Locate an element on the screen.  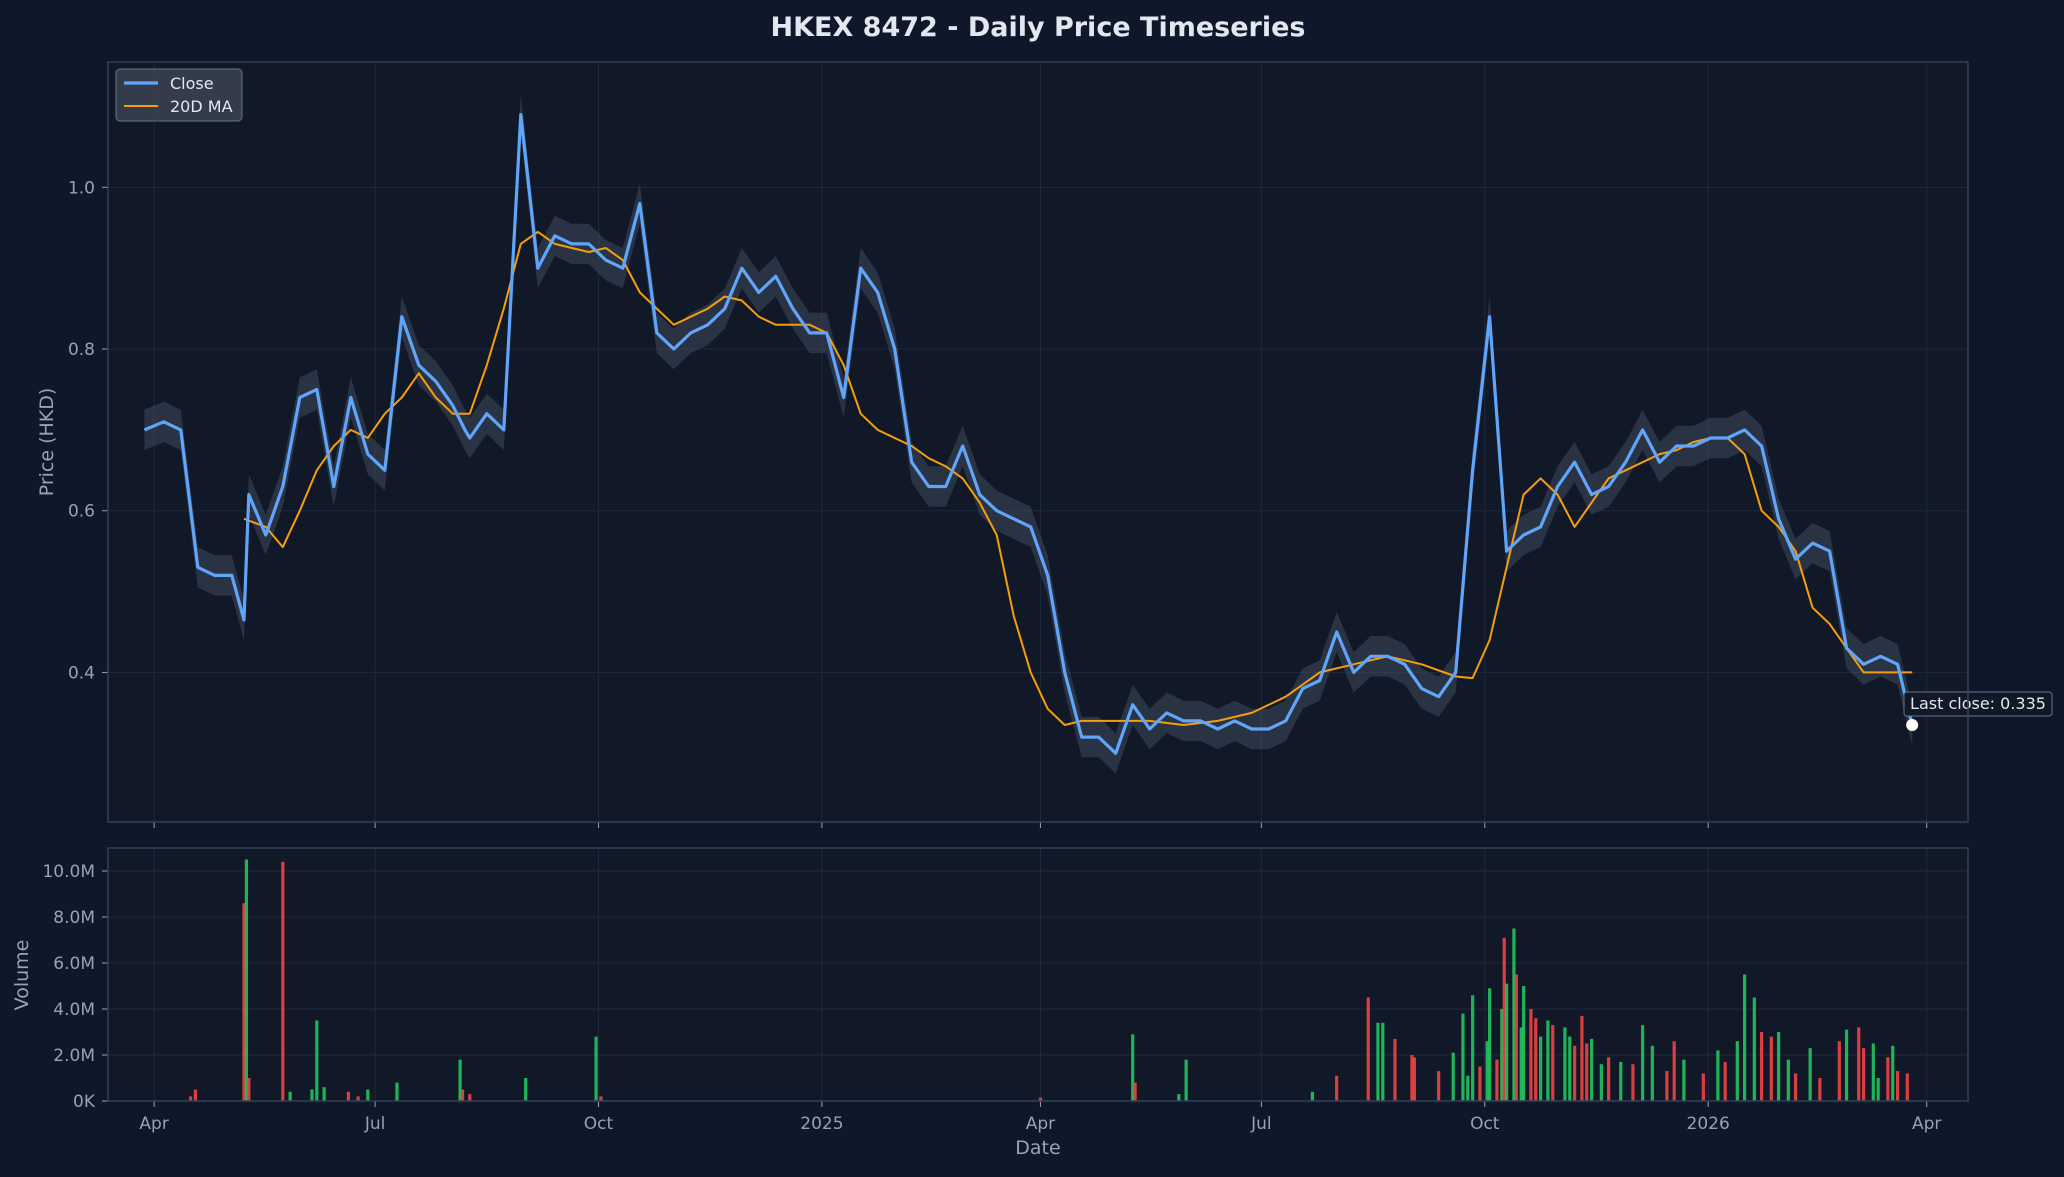
volume-y-tick-label: 0K is located at coordinates (84, 1102).